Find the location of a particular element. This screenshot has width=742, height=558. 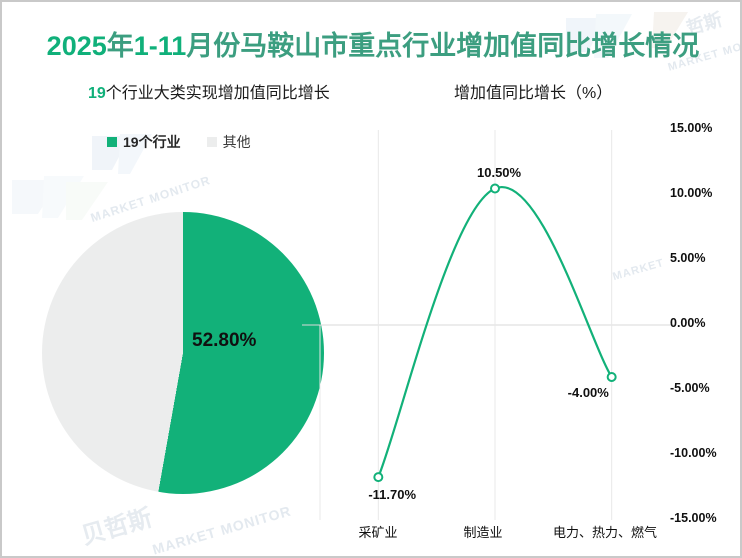

y-axis-tick-label: 15.00% is located at coordinates (691, 128).